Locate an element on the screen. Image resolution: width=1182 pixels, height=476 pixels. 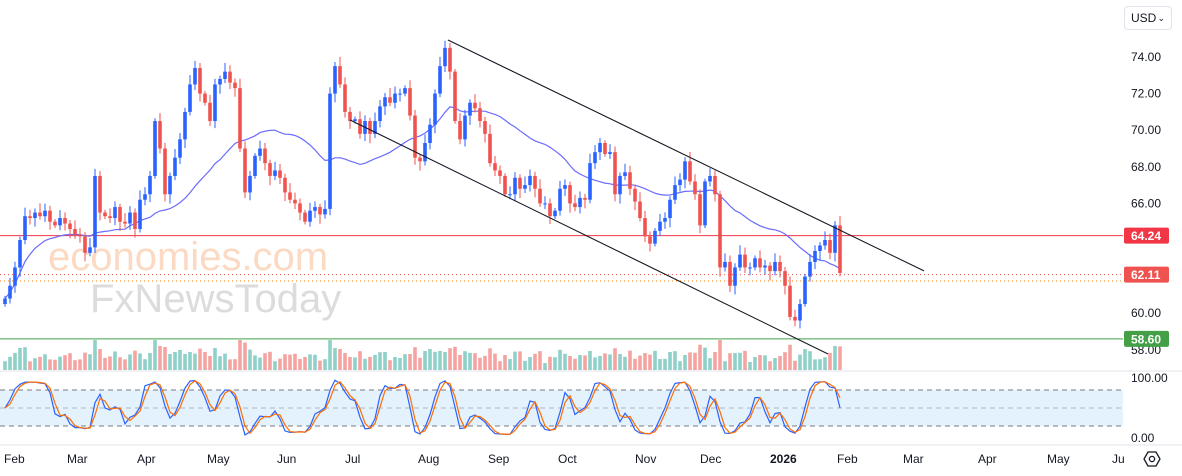
stochastic-tick-label: 0.00 is located at coordinates (1143, 438).